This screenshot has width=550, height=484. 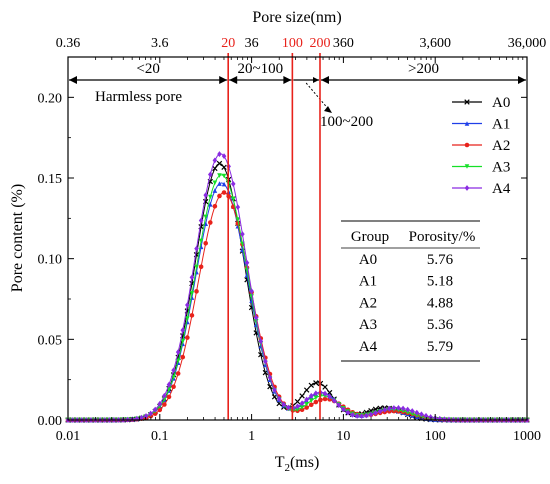 I want to click on table-cell: 4.88, so click(x=440, y=303).